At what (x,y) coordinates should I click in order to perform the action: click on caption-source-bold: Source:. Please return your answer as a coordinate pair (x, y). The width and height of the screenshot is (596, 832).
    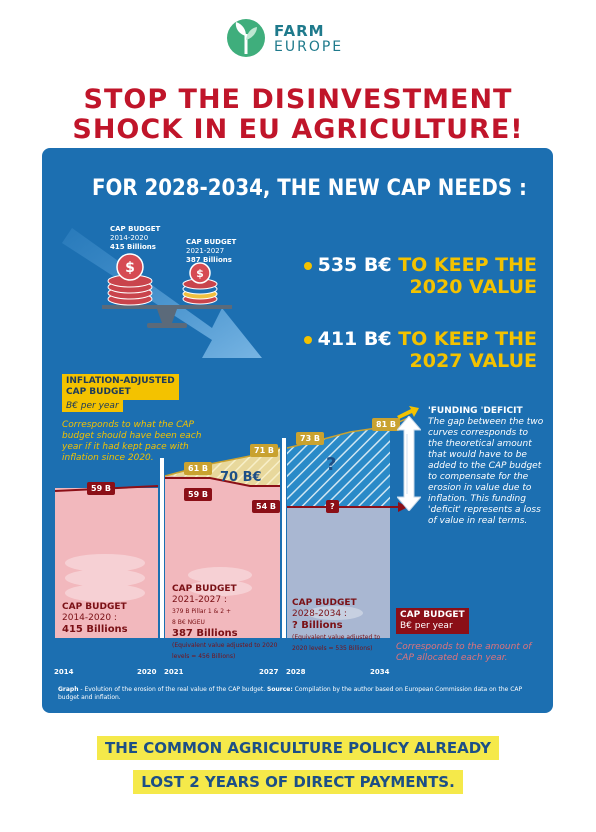
    Looking at the image, I should click on (280, 689).